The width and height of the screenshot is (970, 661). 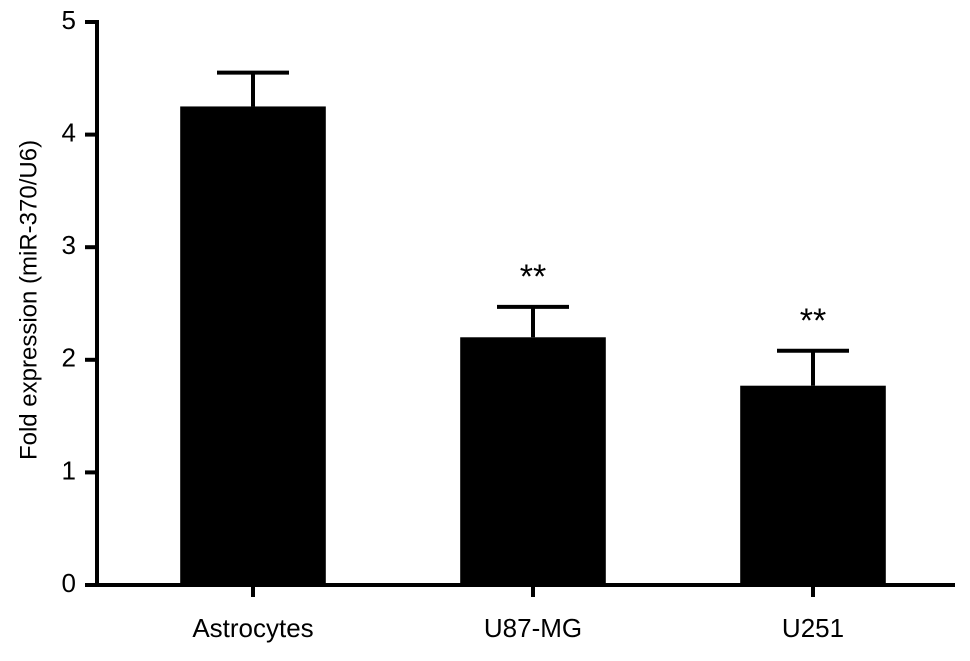 What do you see at coordinates (69, 583) in the screenshot?
I see `y-tick-label: 0` at bounding box center [69, 583].